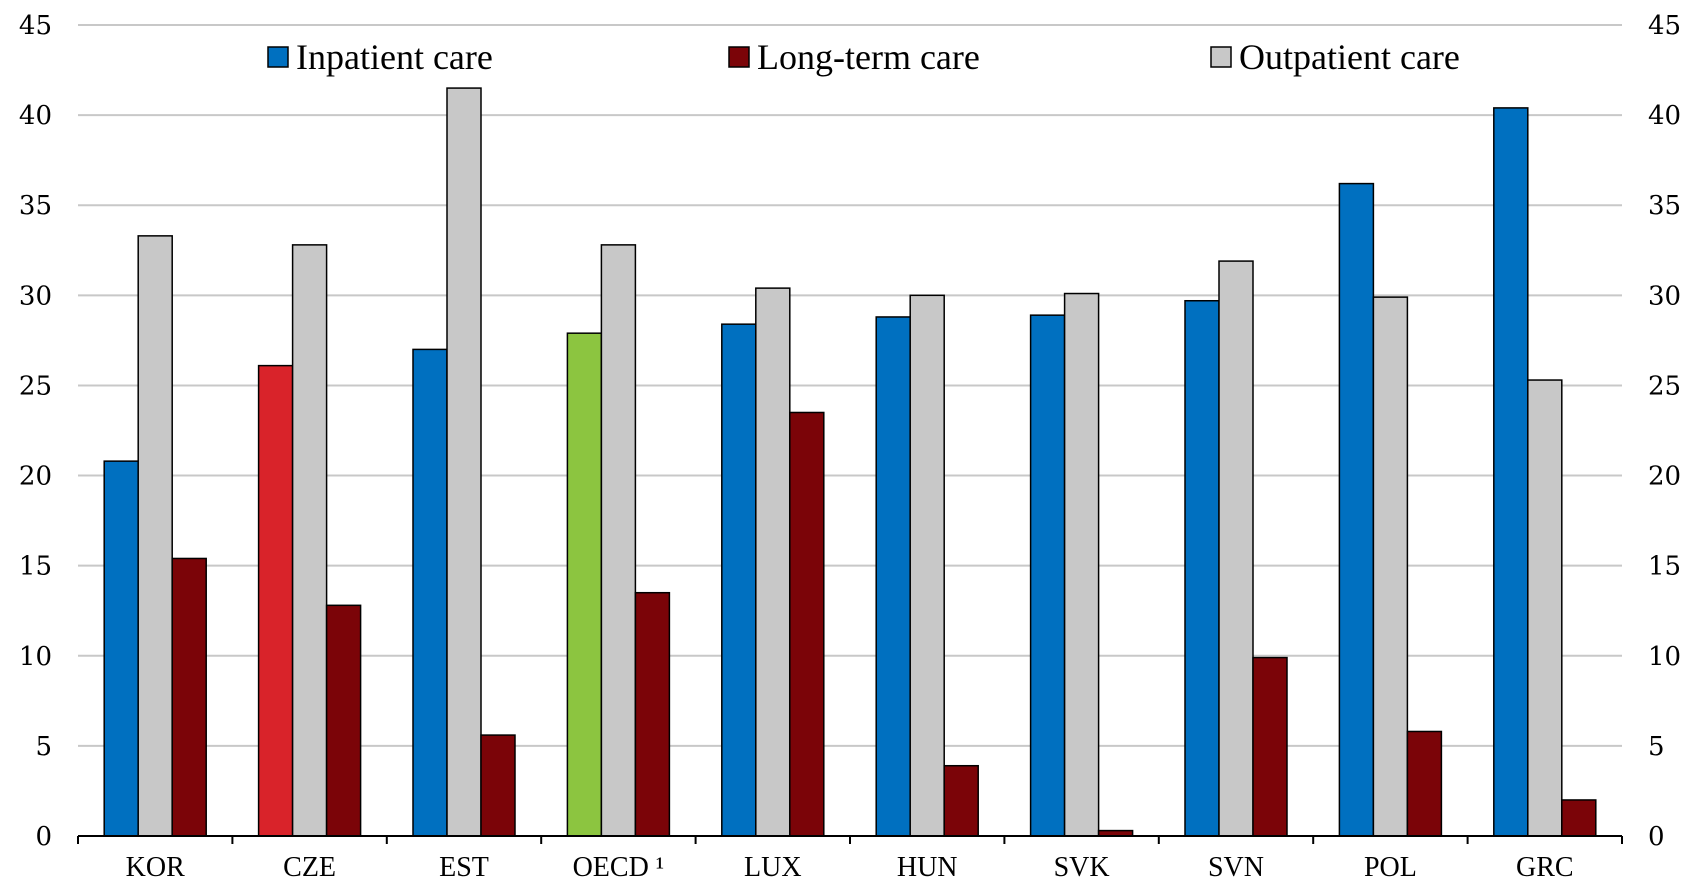 The height and width of the screenshot is (879, 1698). Describe the element at coordinates (1656, 837) in the screenshot. I see `y-tick-label-right: 0` at that location.